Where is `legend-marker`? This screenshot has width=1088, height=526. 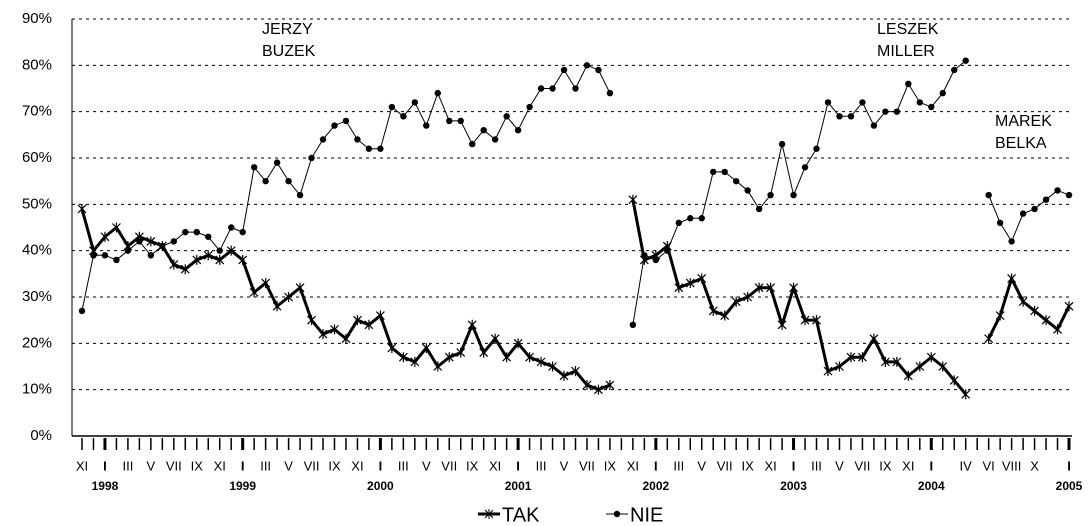
legend-marker is located at coordinates (617, 514).